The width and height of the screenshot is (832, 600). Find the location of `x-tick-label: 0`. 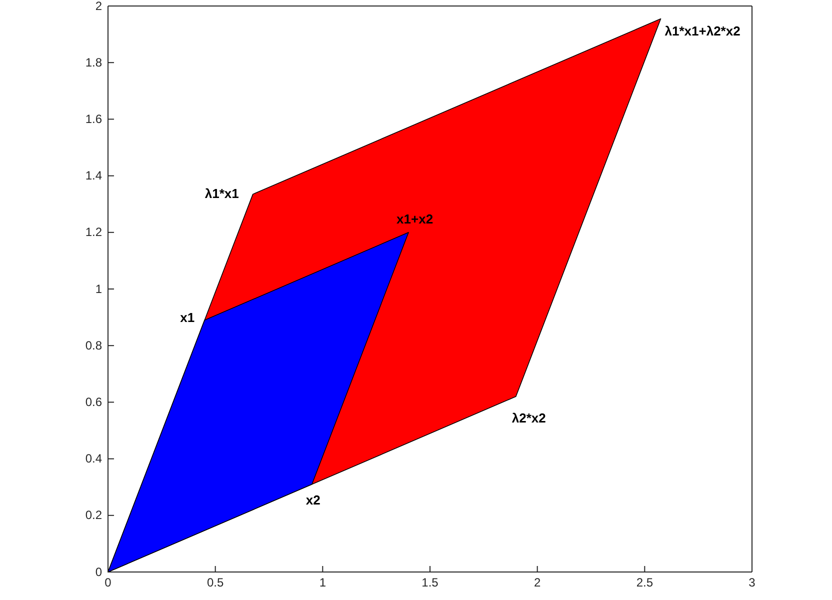

x-tick-label: 0 is located at coordinates (108, 583).